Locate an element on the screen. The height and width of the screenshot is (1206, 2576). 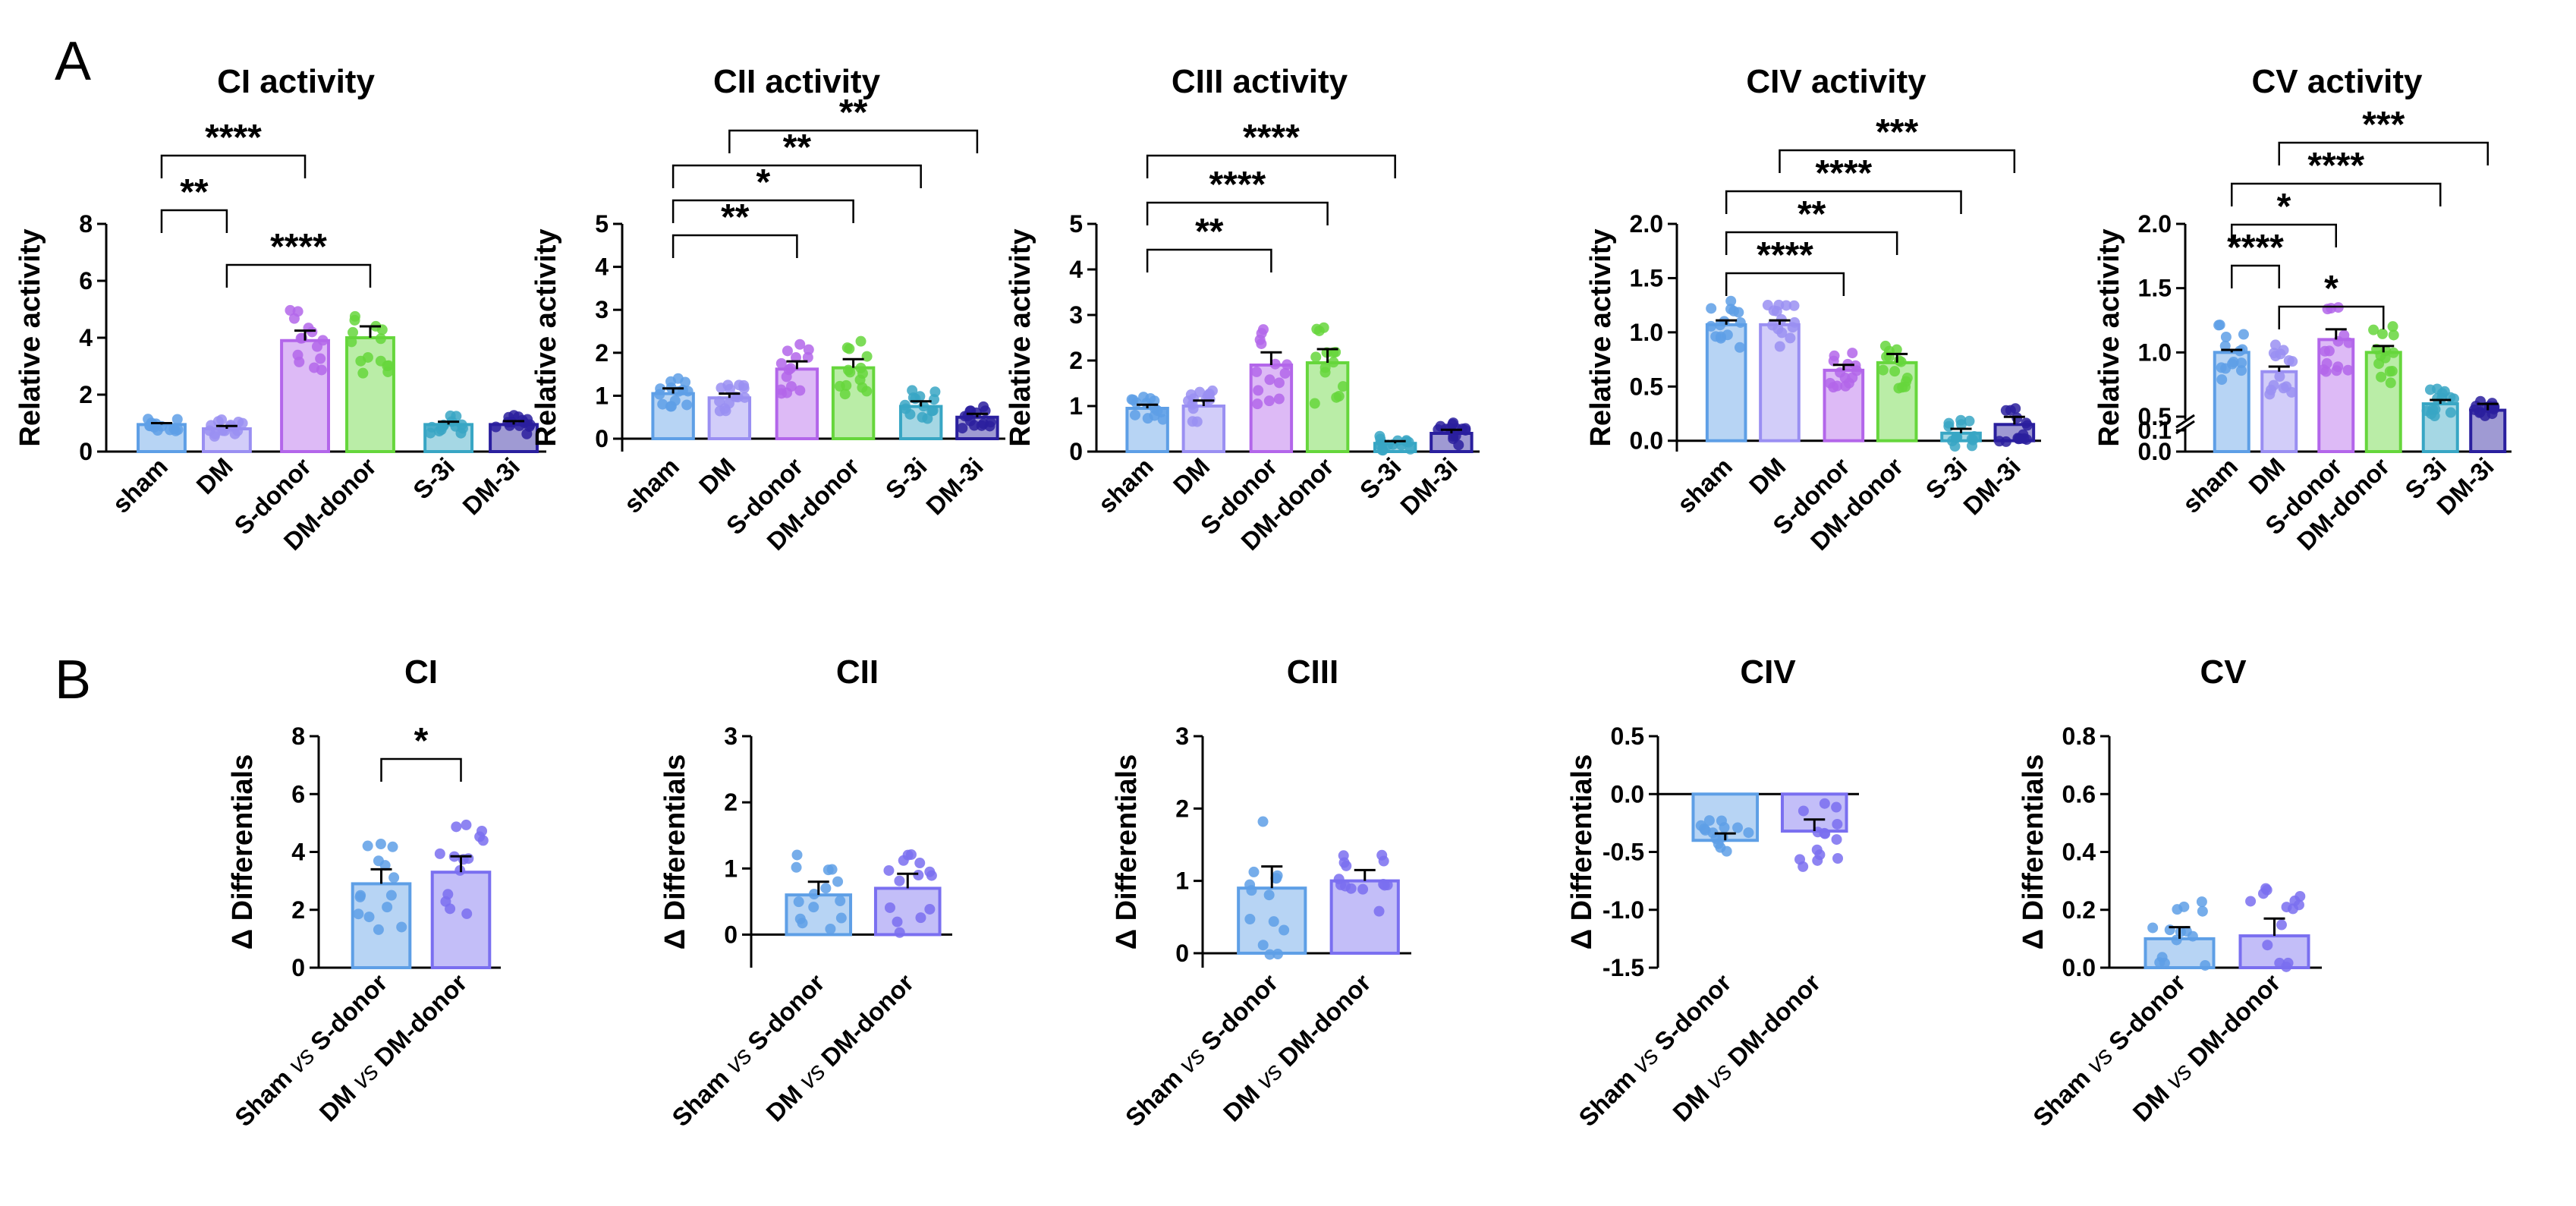
y-axis-label: Δ Differentials is located at coordinates (2033, 852).